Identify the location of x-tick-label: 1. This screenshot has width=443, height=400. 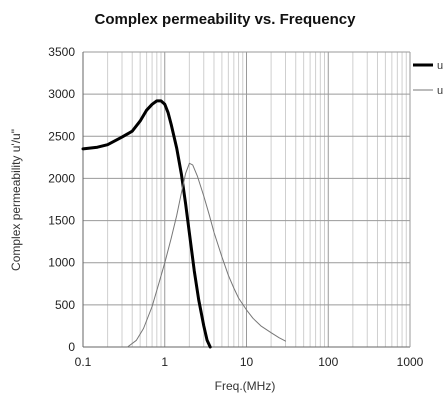
(164, 362).